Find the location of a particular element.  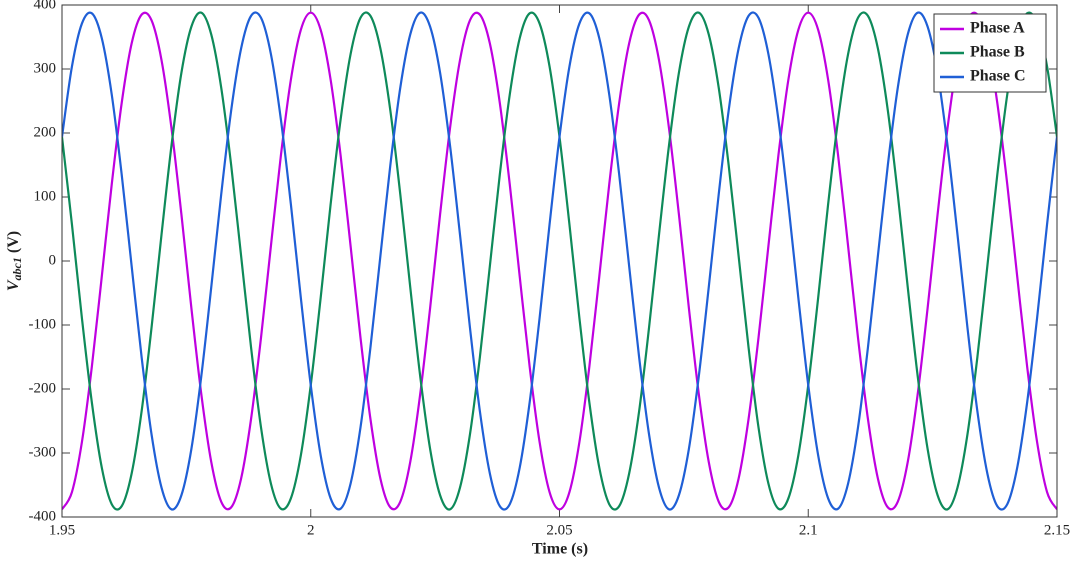

legend-label: Phase A is located at coordinates (997, 28).